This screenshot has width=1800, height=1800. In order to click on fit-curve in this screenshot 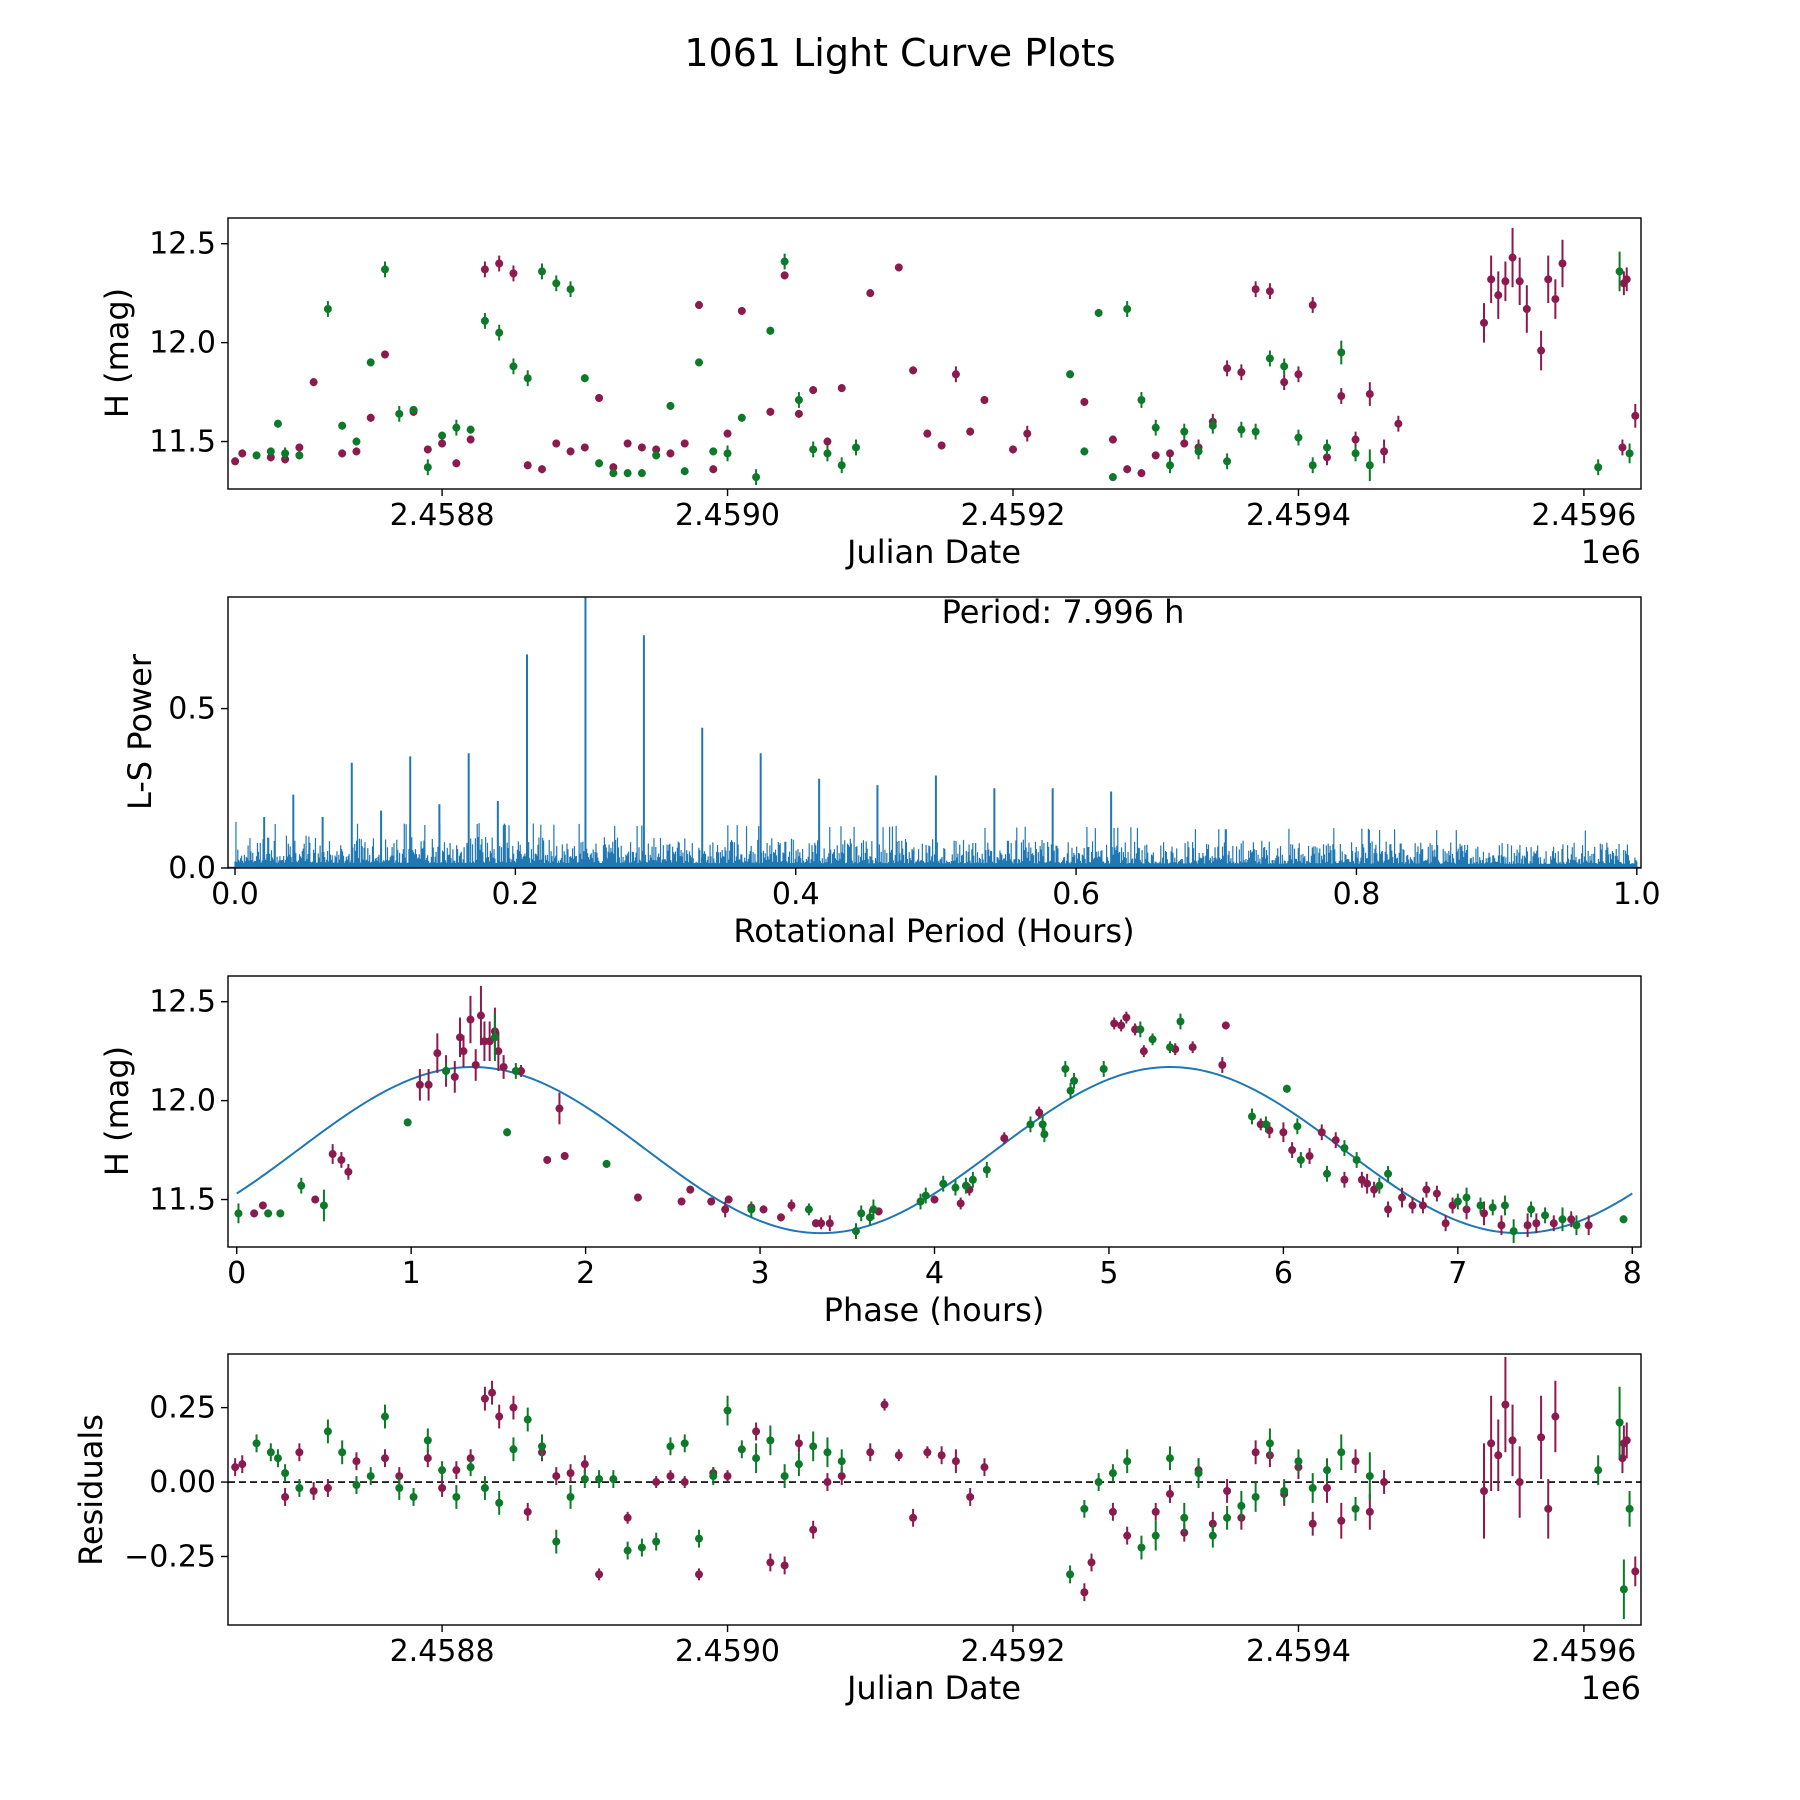, I will do `click(934, 1150)`.